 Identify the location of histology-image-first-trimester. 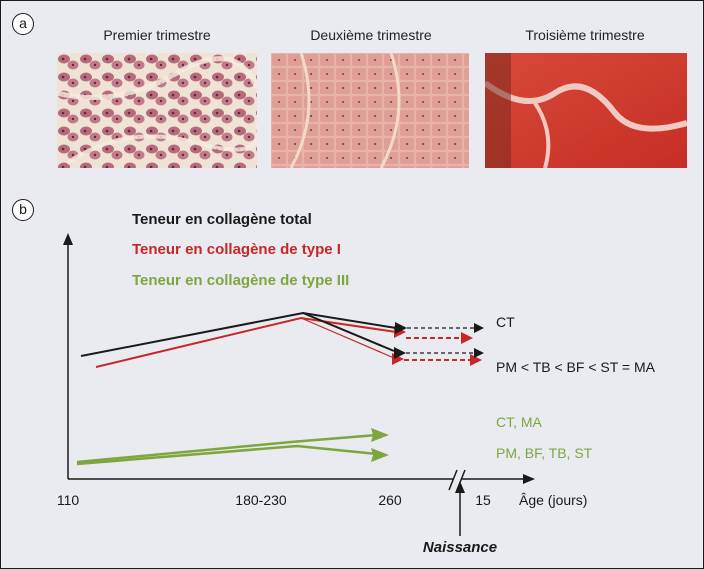
(157, 110).